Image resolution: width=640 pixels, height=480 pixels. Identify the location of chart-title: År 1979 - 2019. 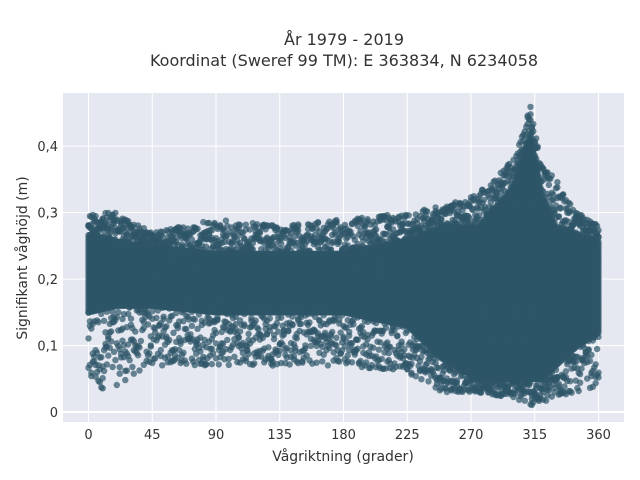
(344, 39).